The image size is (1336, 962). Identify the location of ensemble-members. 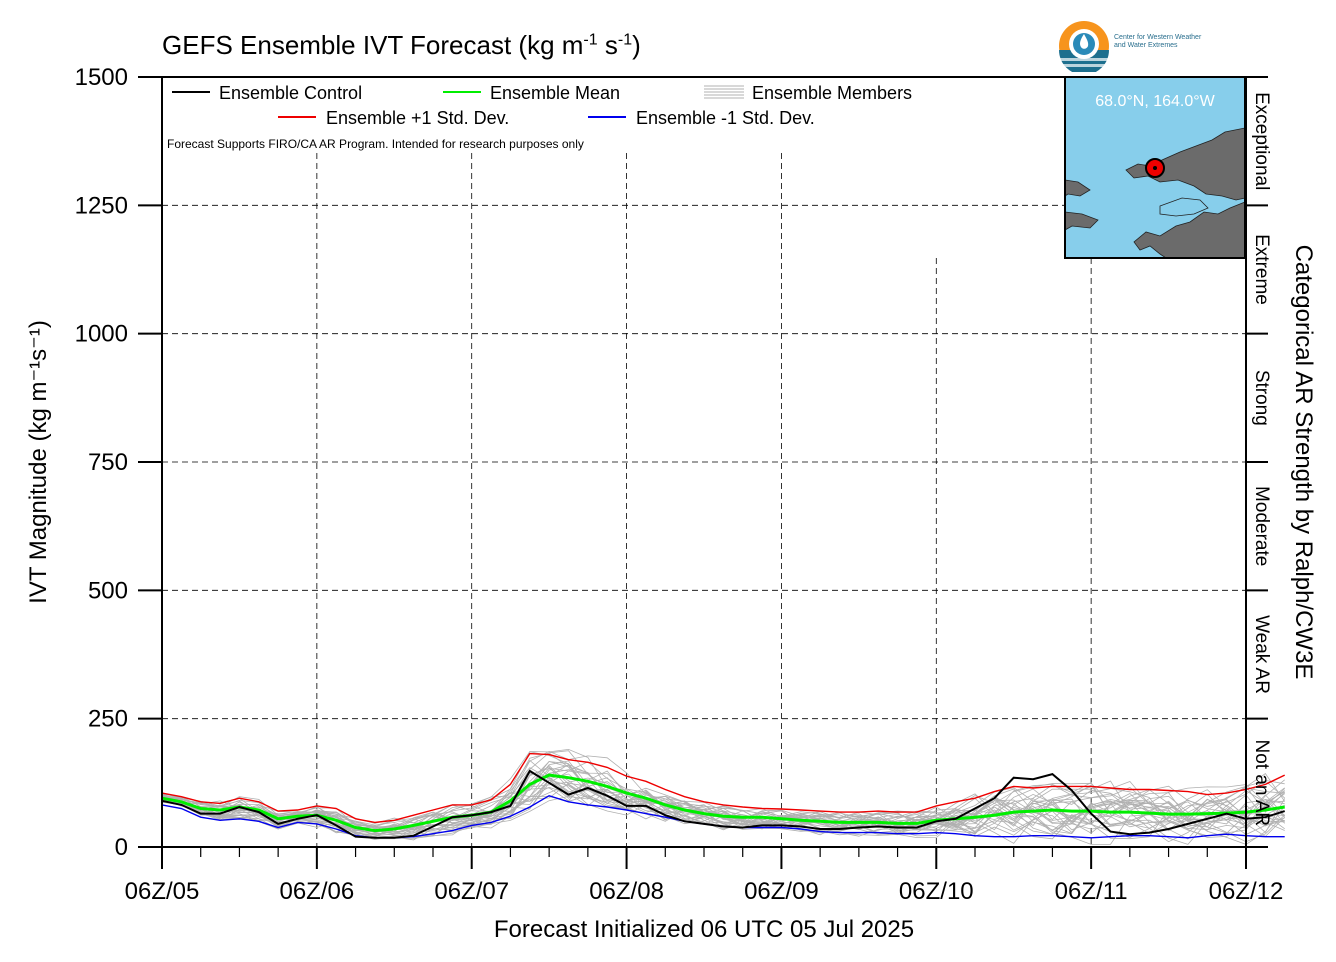
(723, 796).